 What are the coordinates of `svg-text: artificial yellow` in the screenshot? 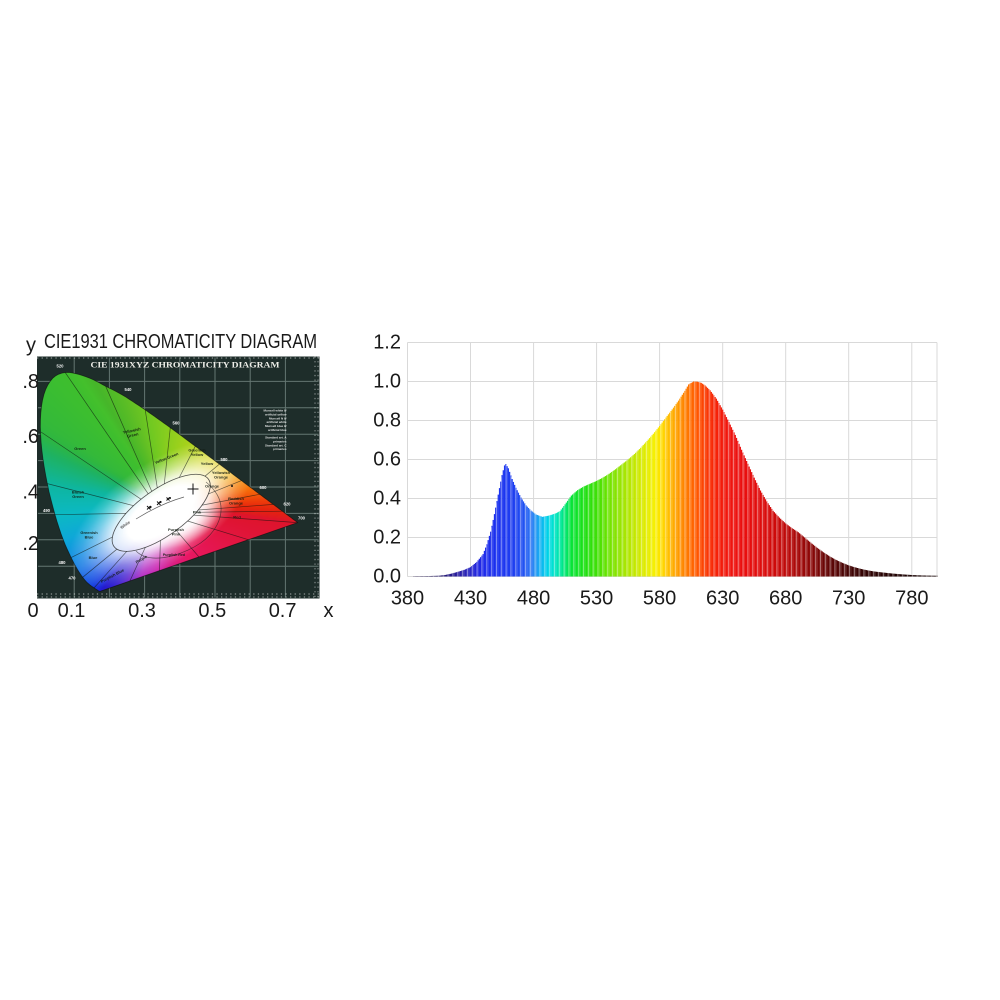 It's located at (276, 414).